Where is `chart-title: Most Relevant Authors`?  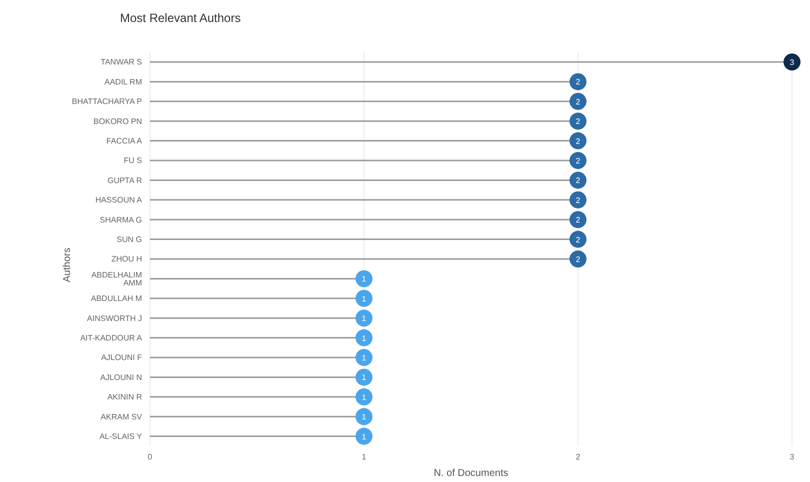 chart-title: Most Relevant Authors is located at coordinates (180, 18).